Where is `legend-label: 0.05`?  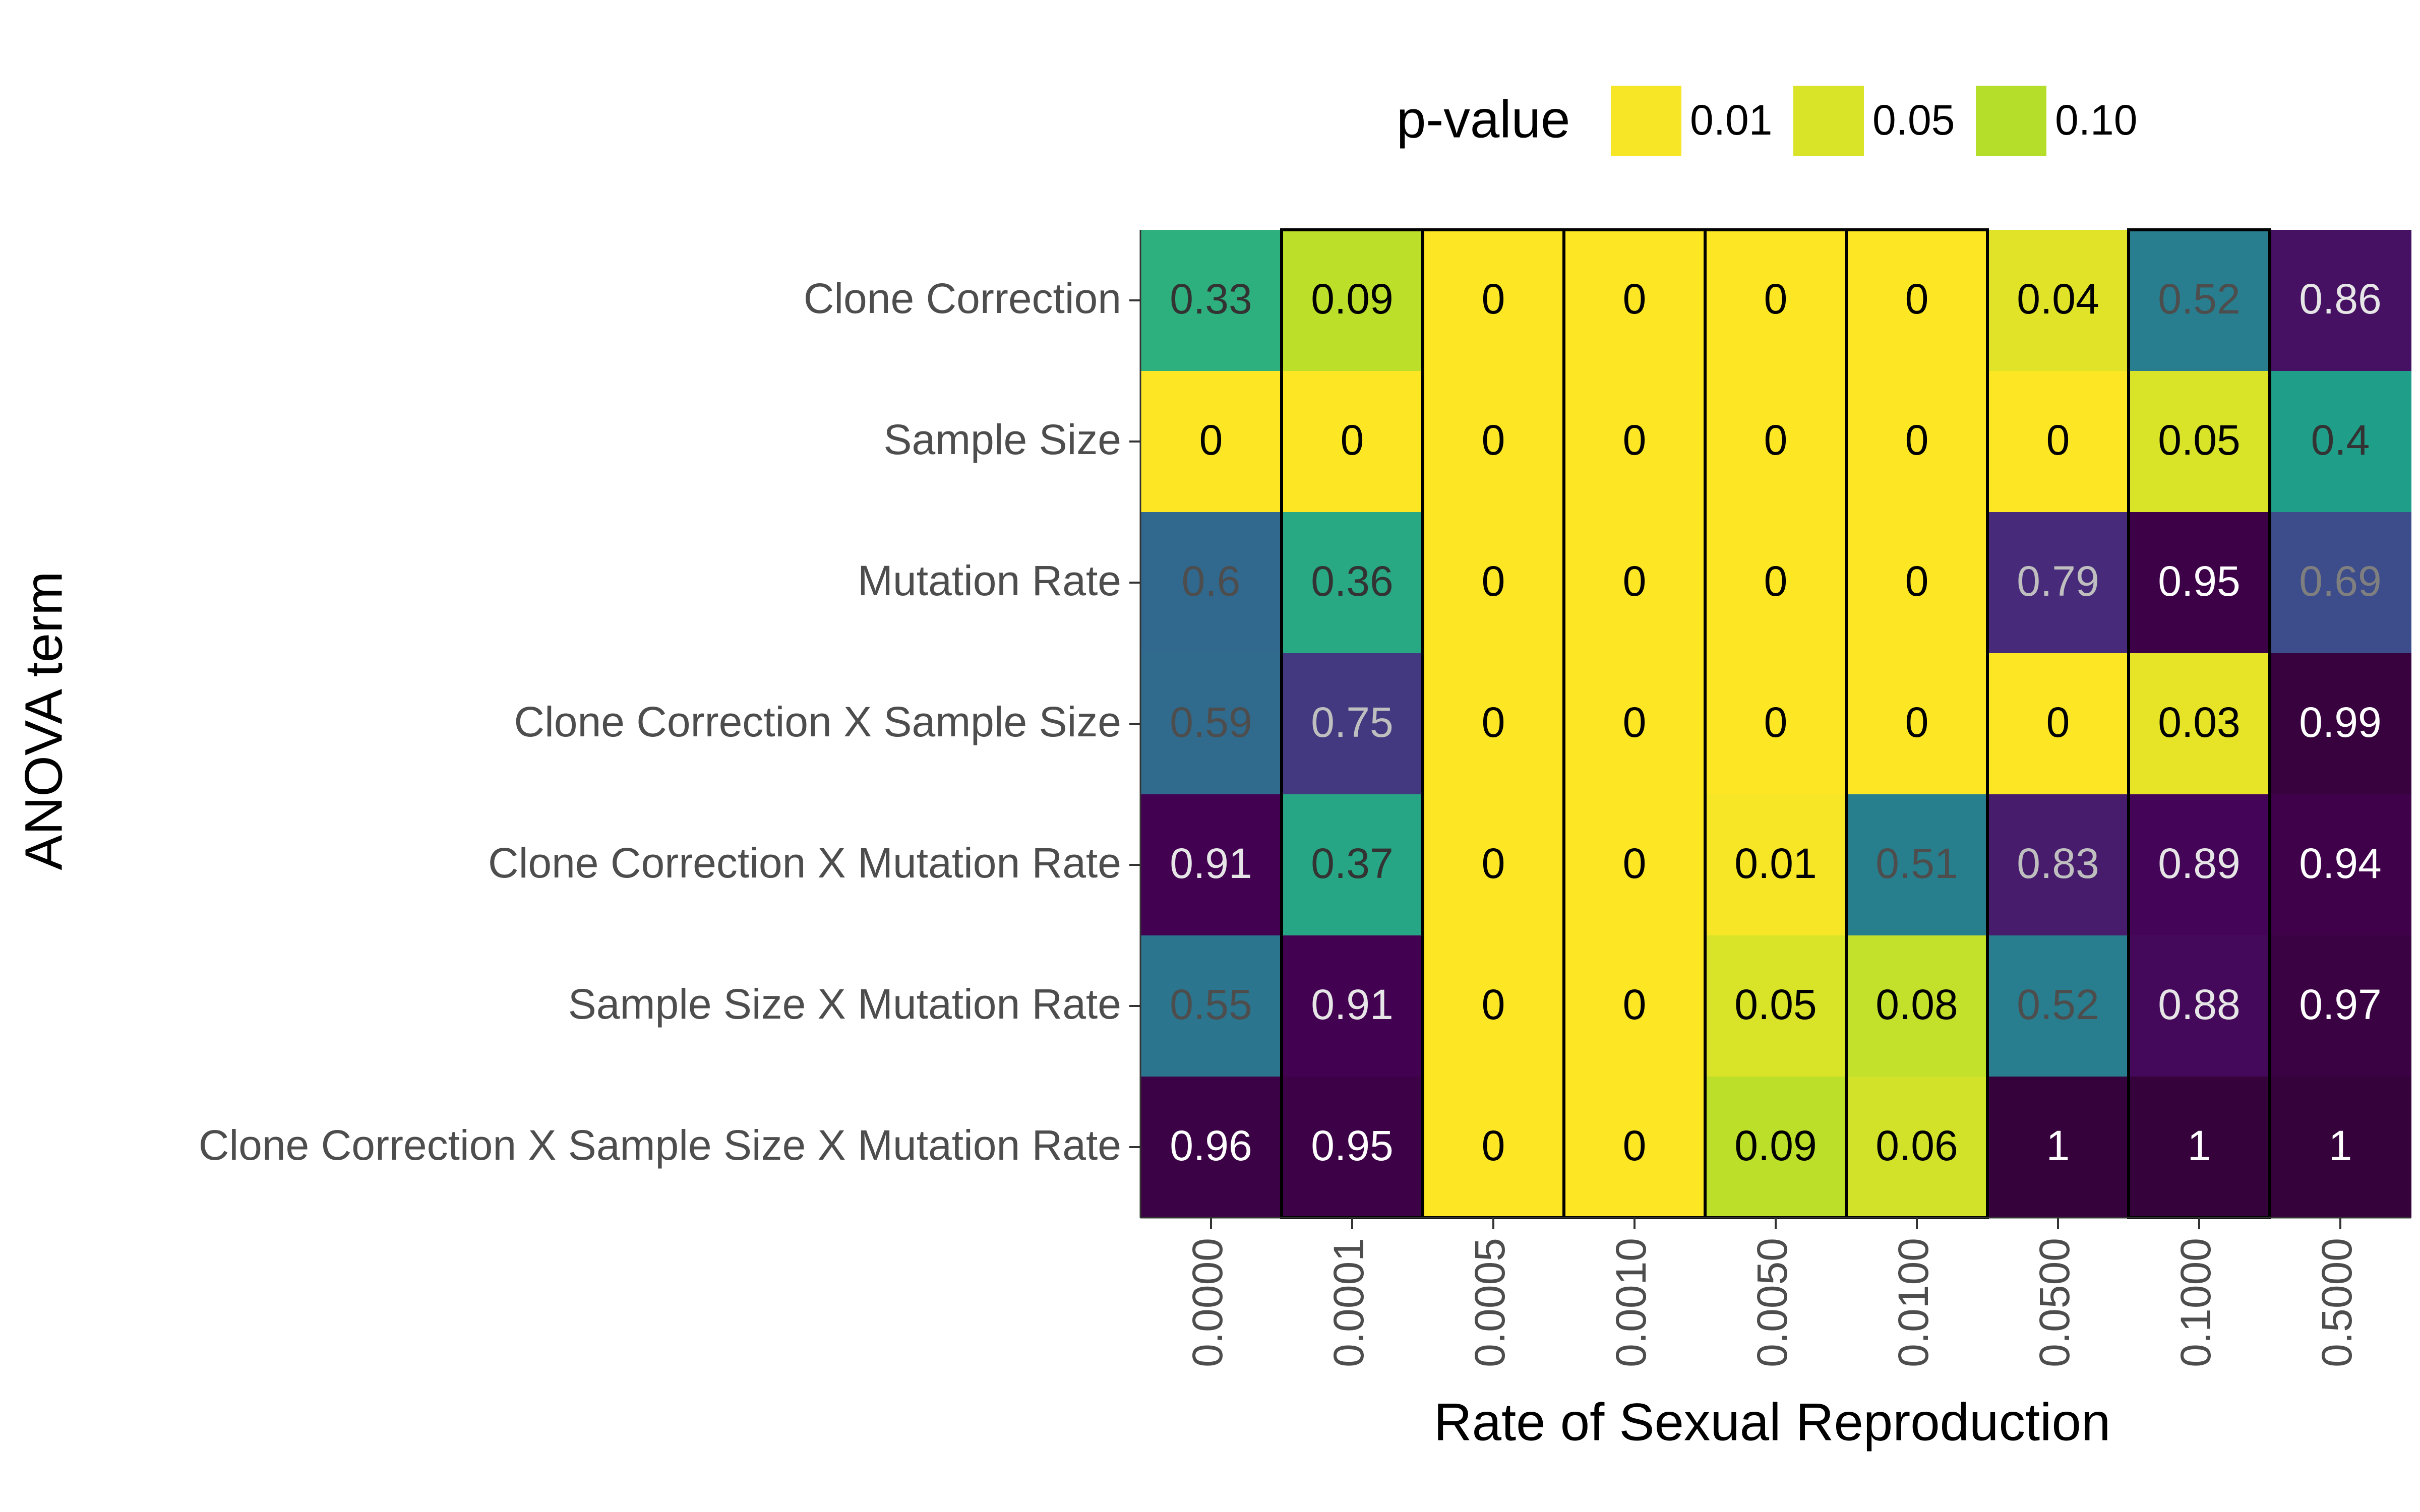 legend-label: 0.05 is located at coordinates (1913, 120).